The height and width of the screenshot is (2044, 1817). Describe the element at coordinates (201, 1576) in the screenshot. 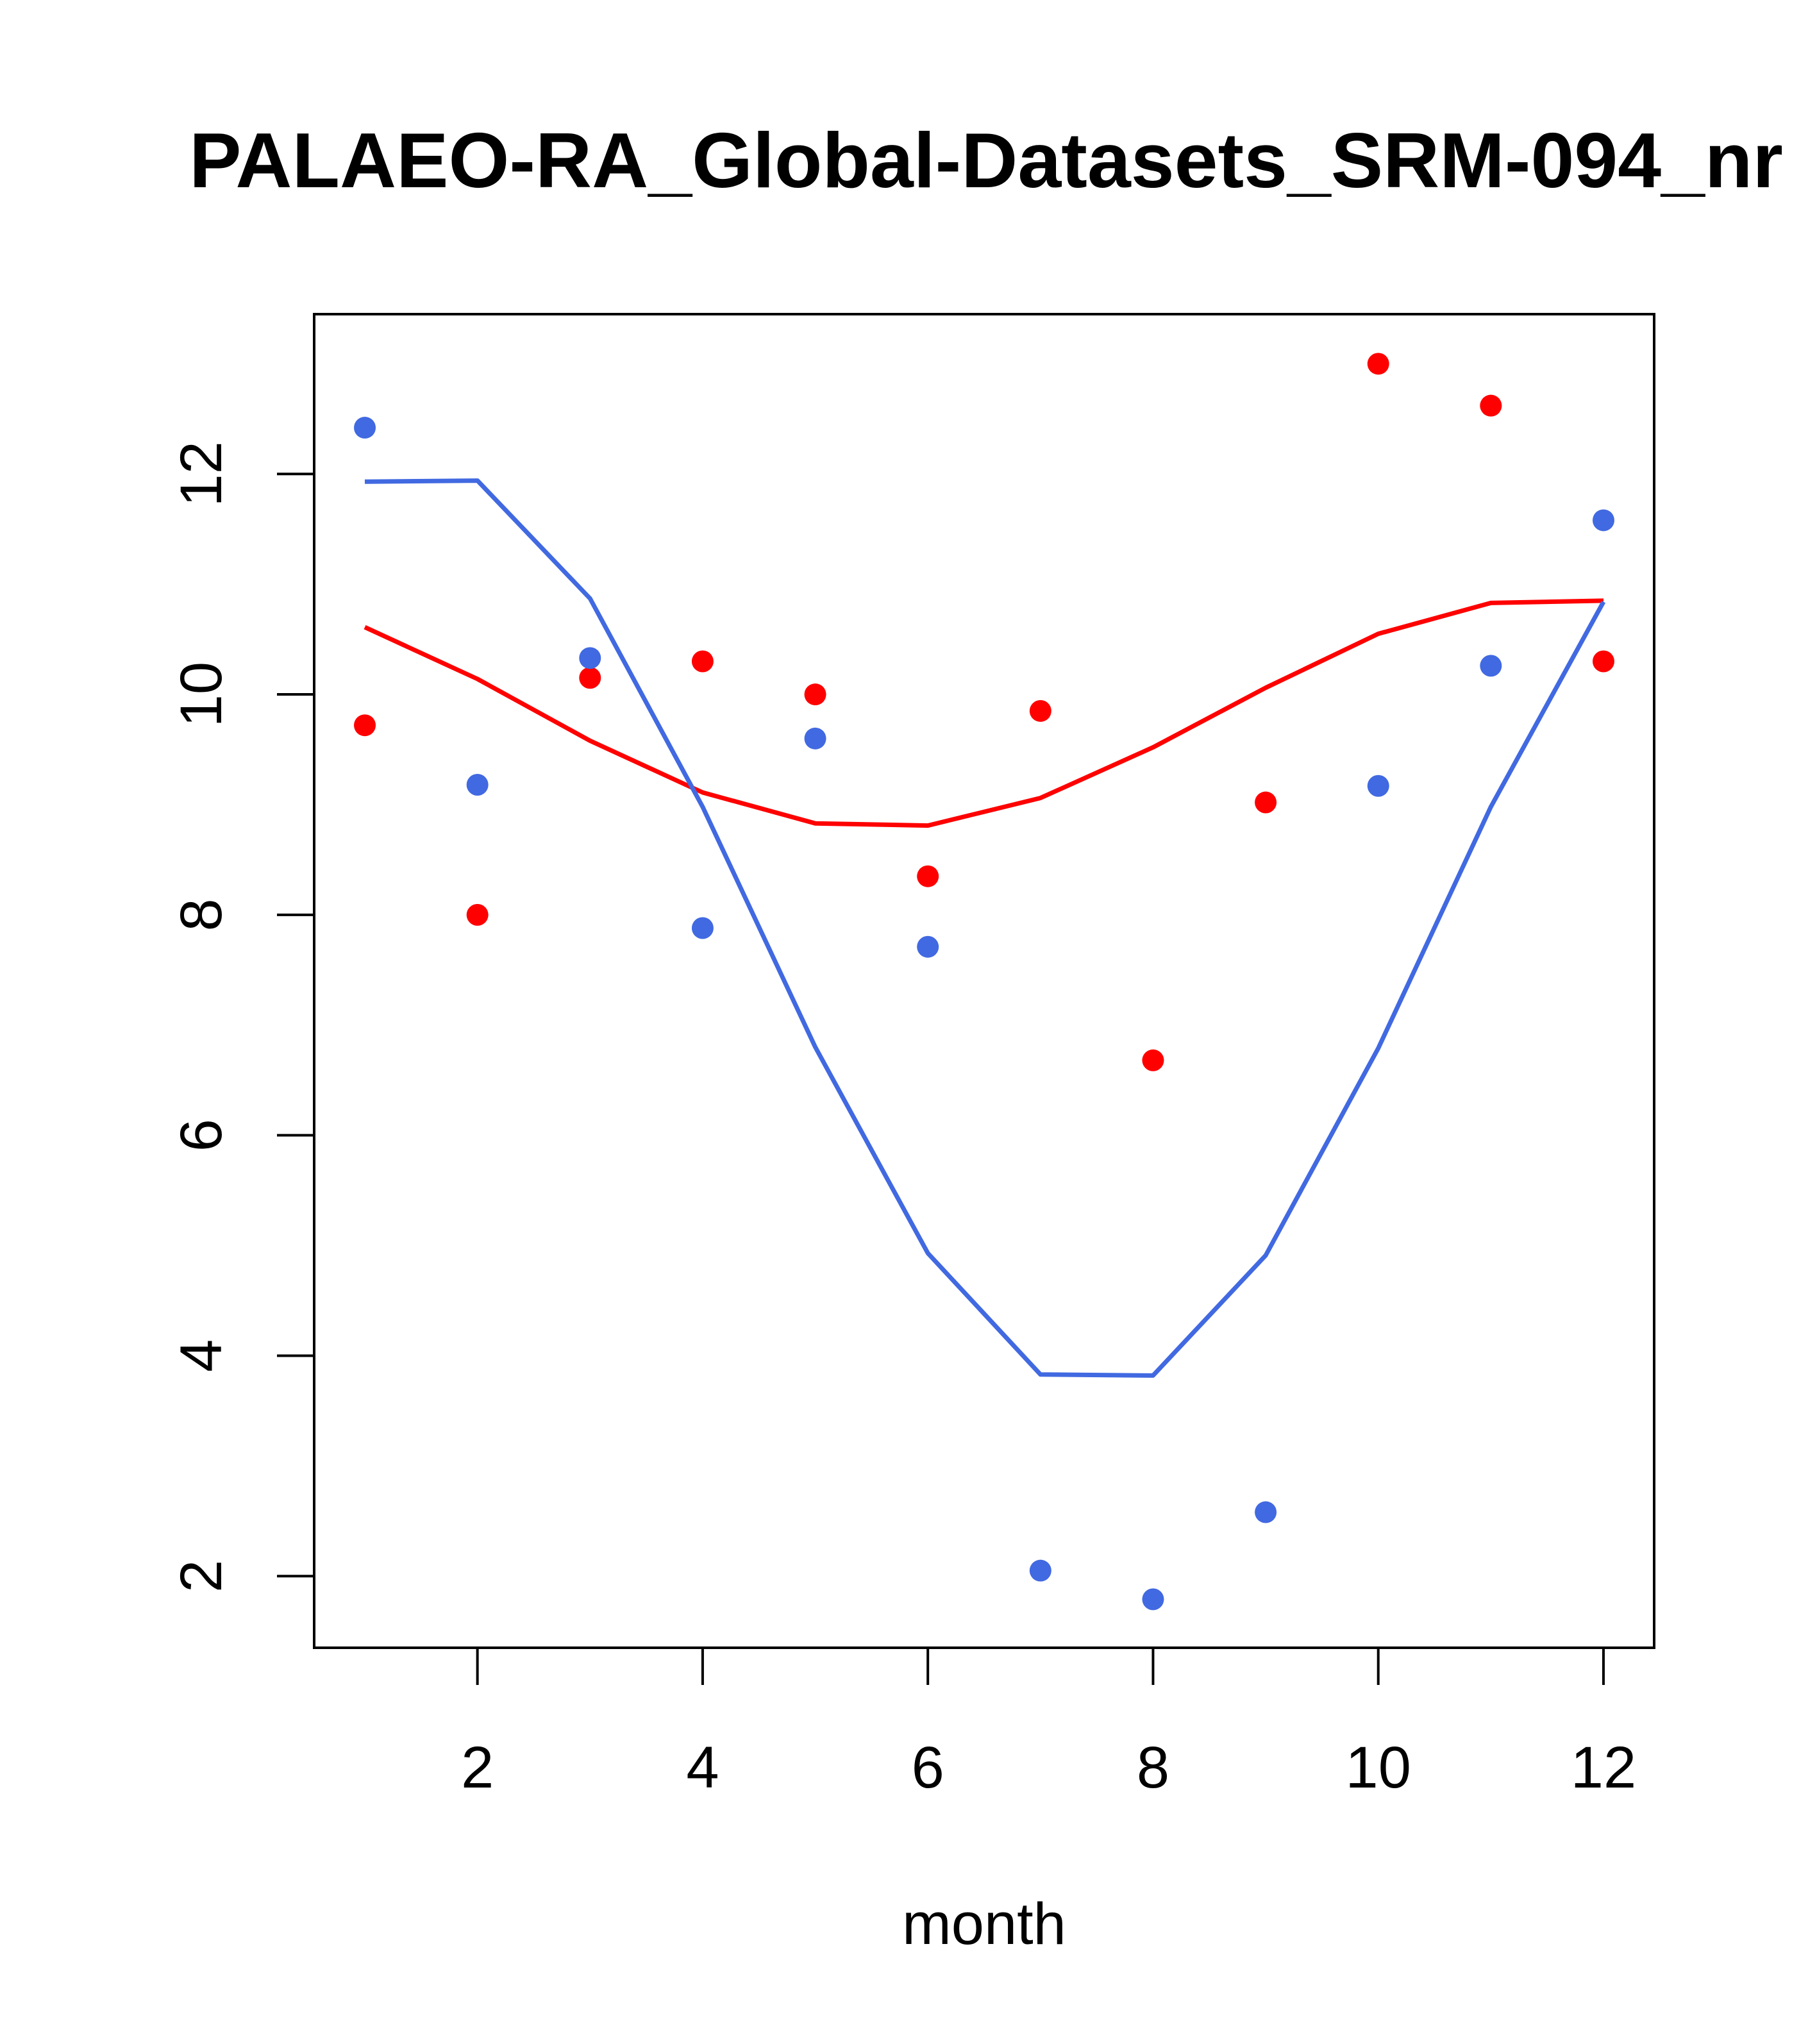

I see `y-tick-label: 2` at that location.